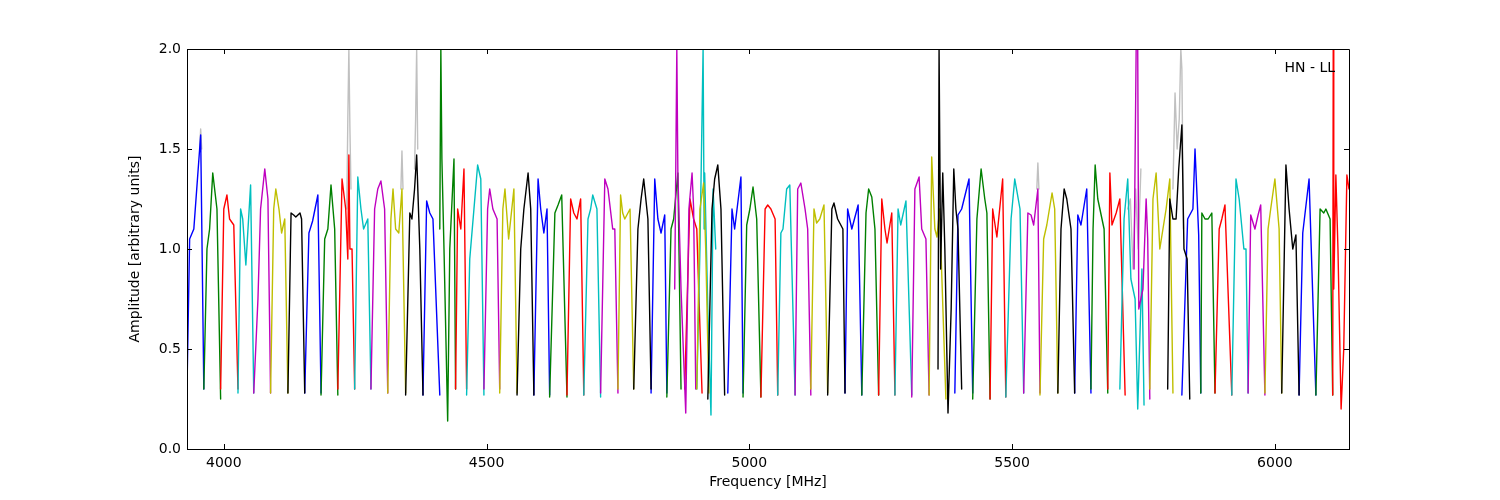 Image resolution: width=1500 pixels, height=500 pixels. I want to click on y-tick-label: 0.5, so click(169, 347).